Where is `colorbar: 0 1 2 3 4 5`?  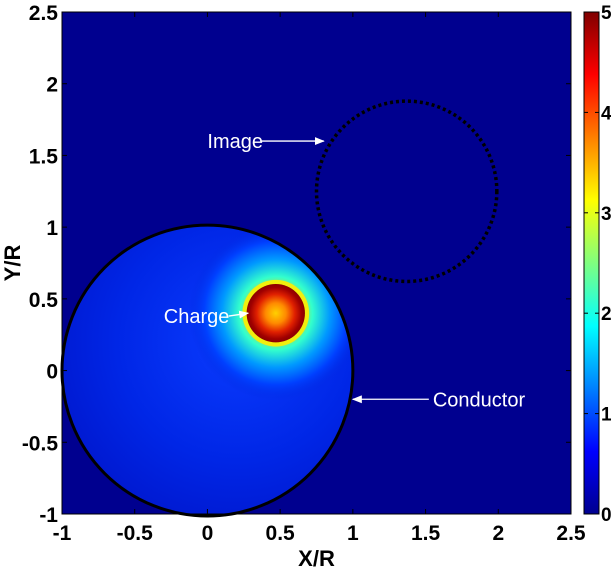 colorbar: 0 1 2 3 4 5 is located at coordinates (597, 264).